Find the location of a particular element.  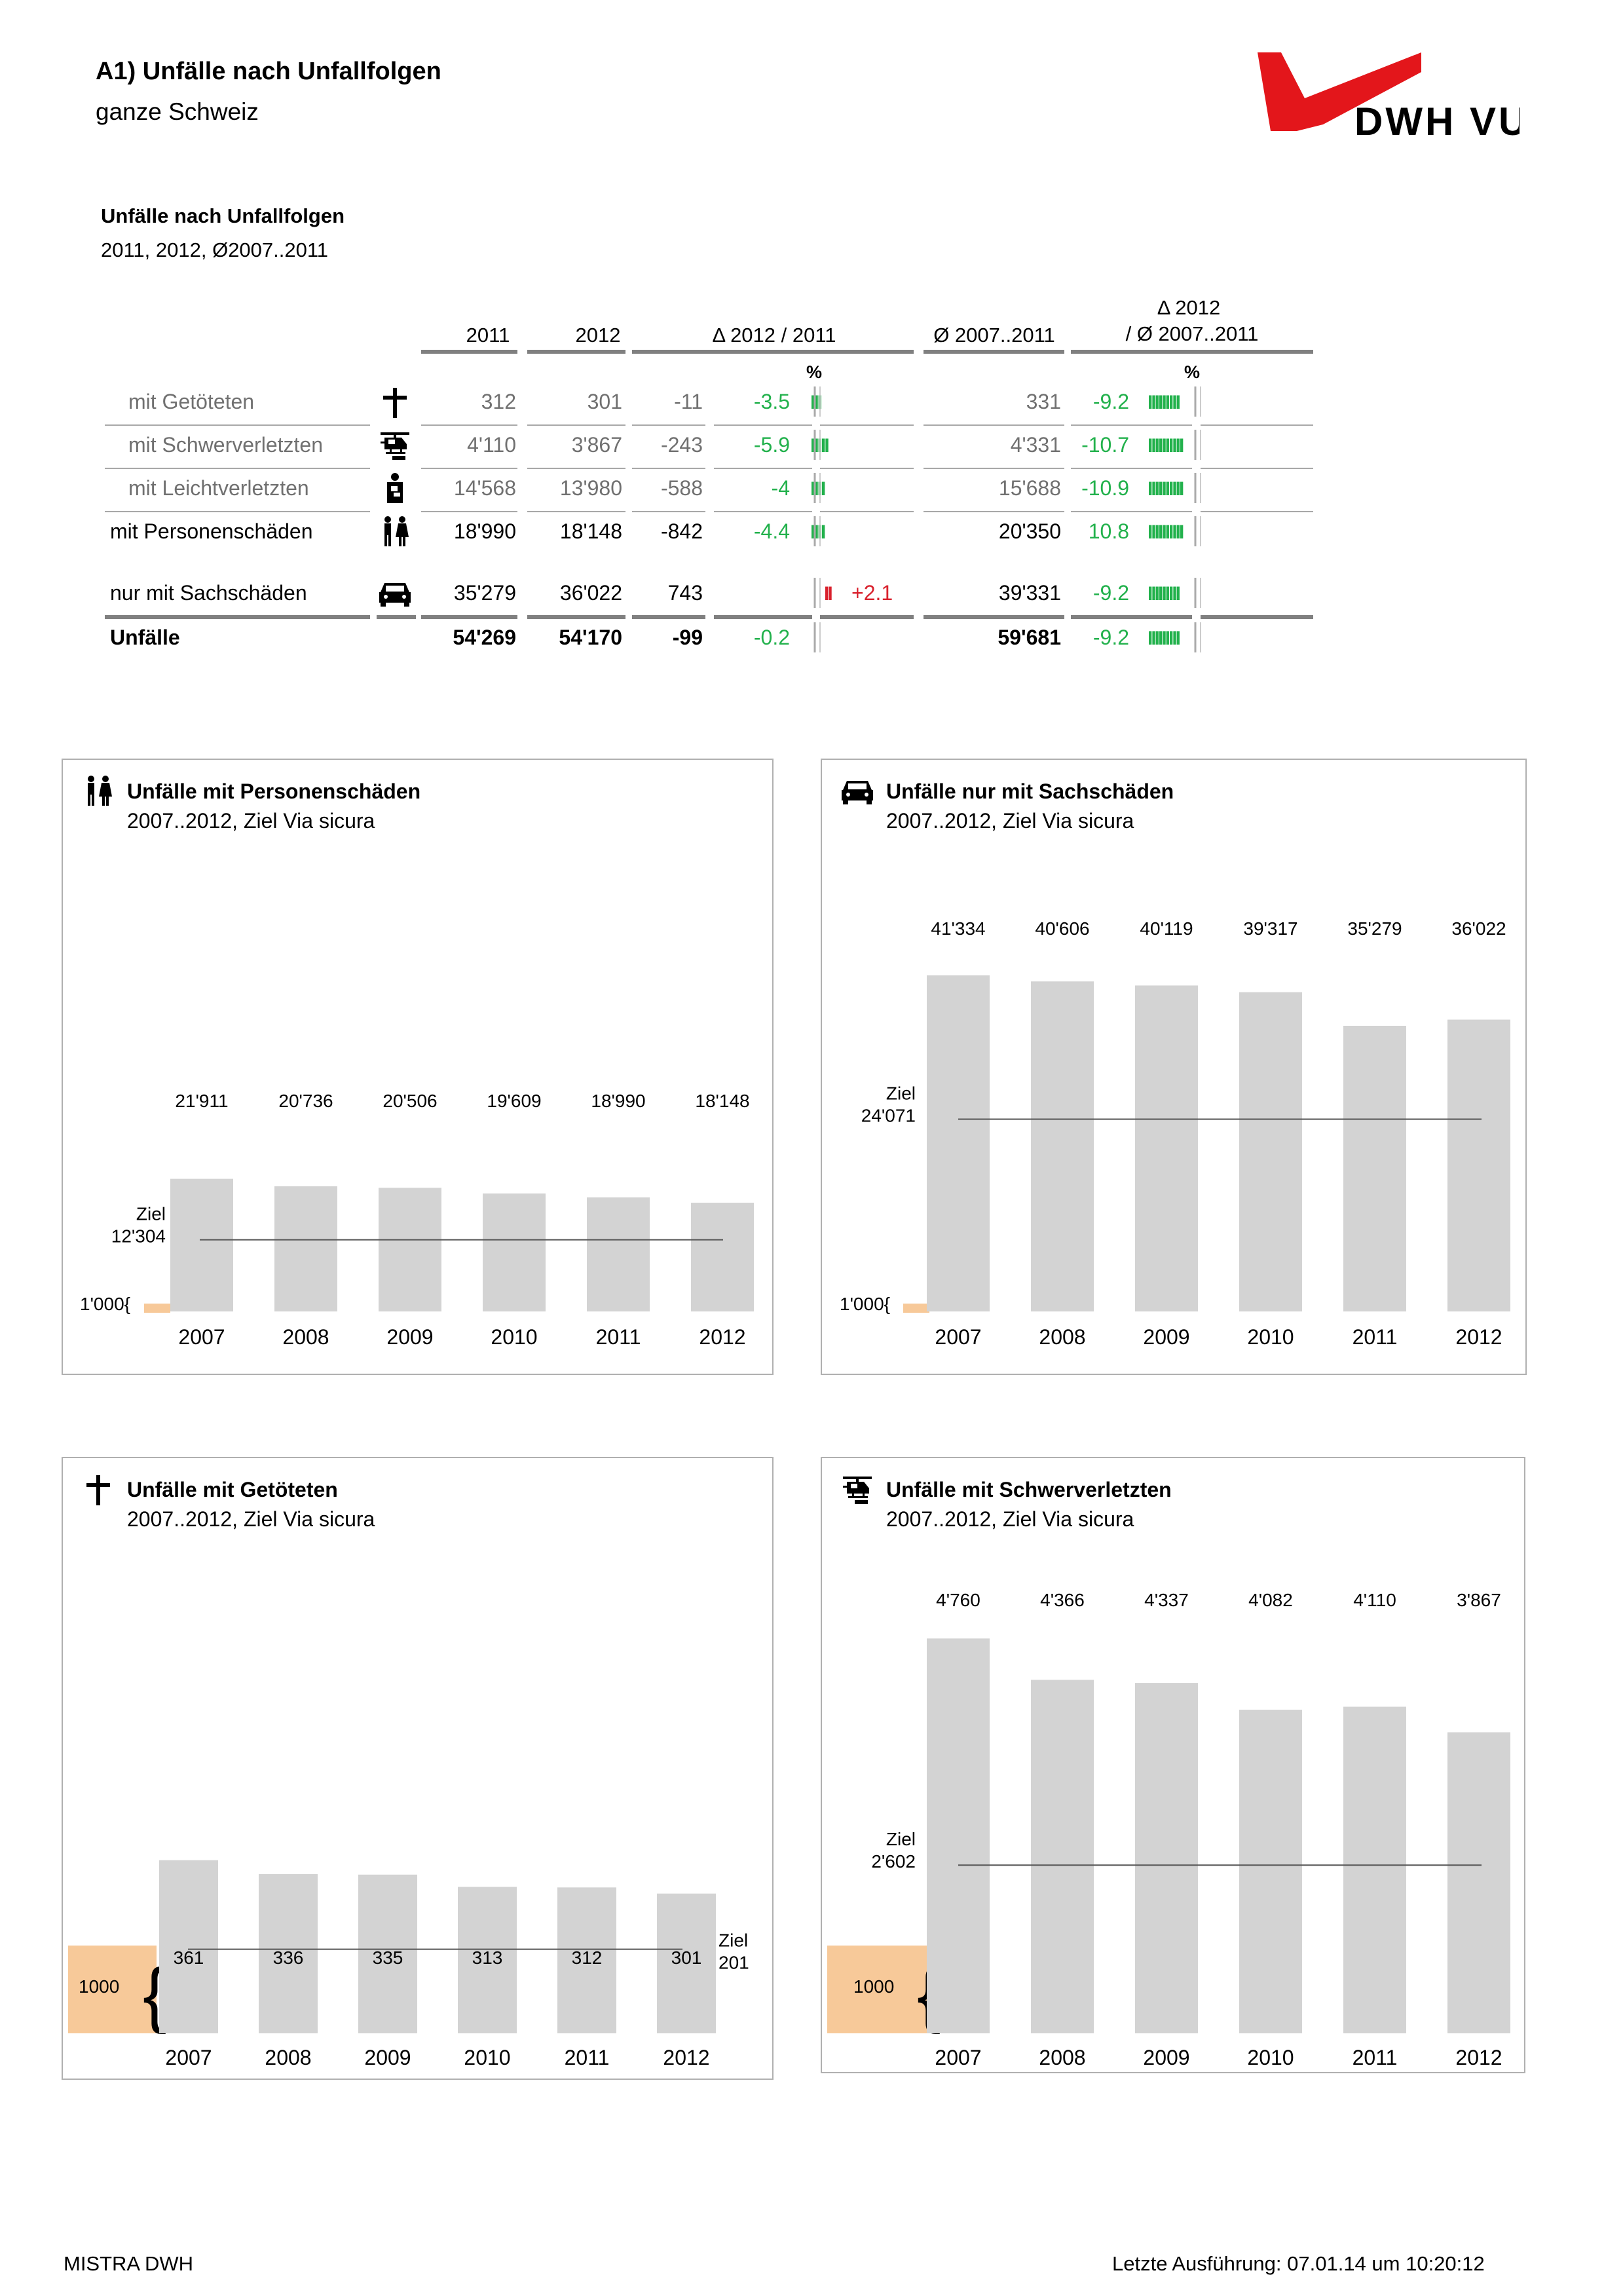

row-label: mit Schwerverletzten is located at coordinates (225, 445).